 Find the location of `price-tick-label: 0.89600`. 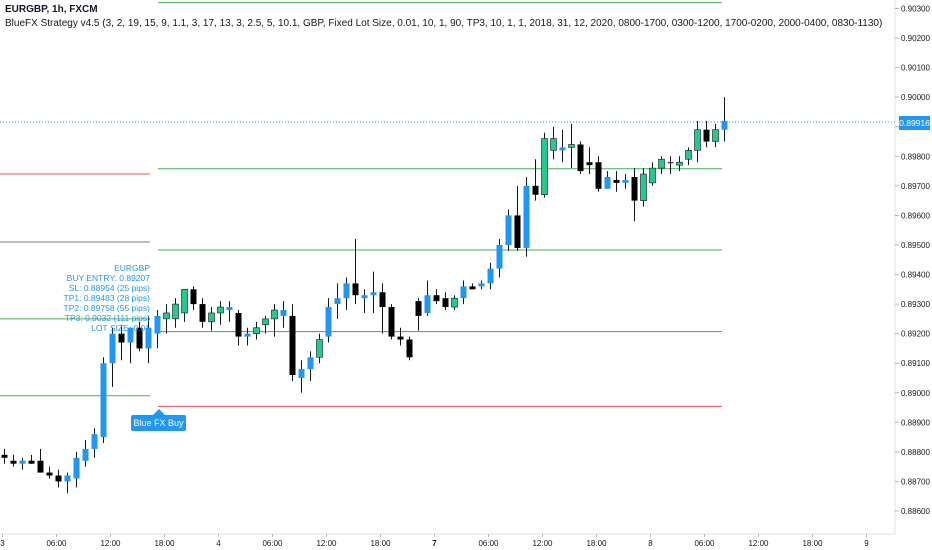

price-tick-label: 0.89600 is located at coordinates (915, 215).